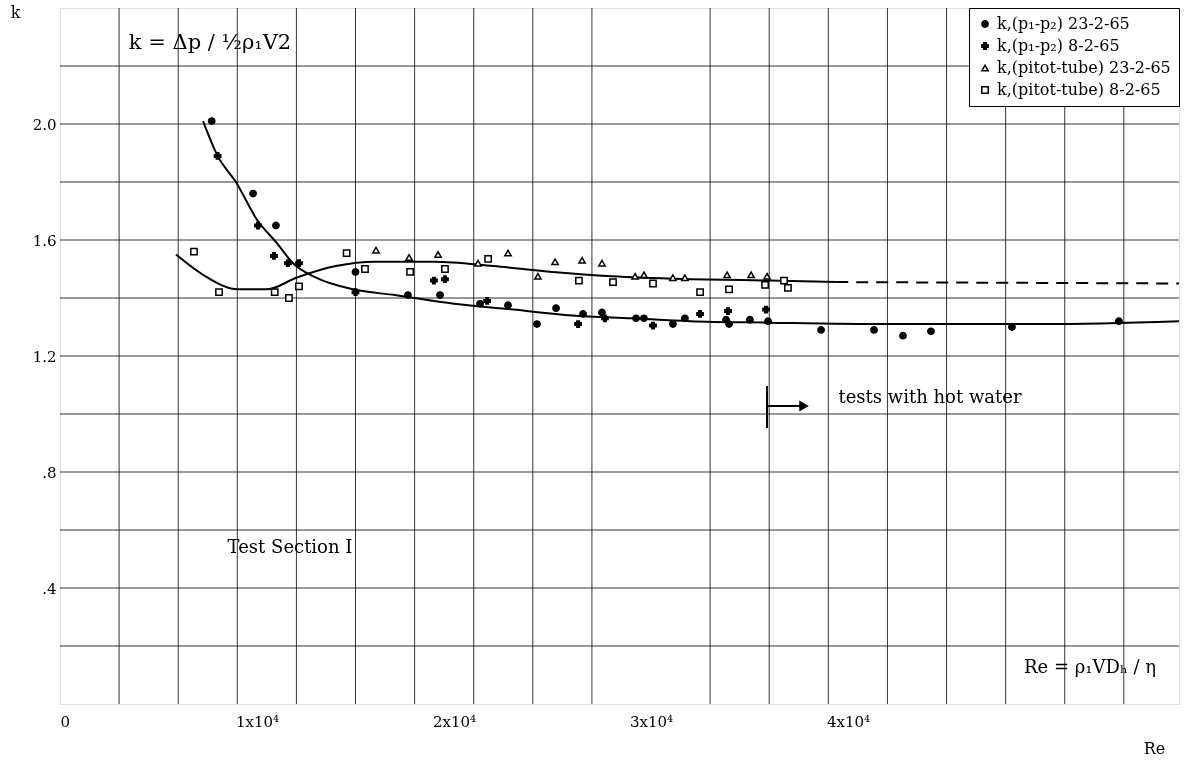  Describe the element at coordinates (454, 721) in the screenshot. I see `x-tick-label: 2x10⁴` at that location.